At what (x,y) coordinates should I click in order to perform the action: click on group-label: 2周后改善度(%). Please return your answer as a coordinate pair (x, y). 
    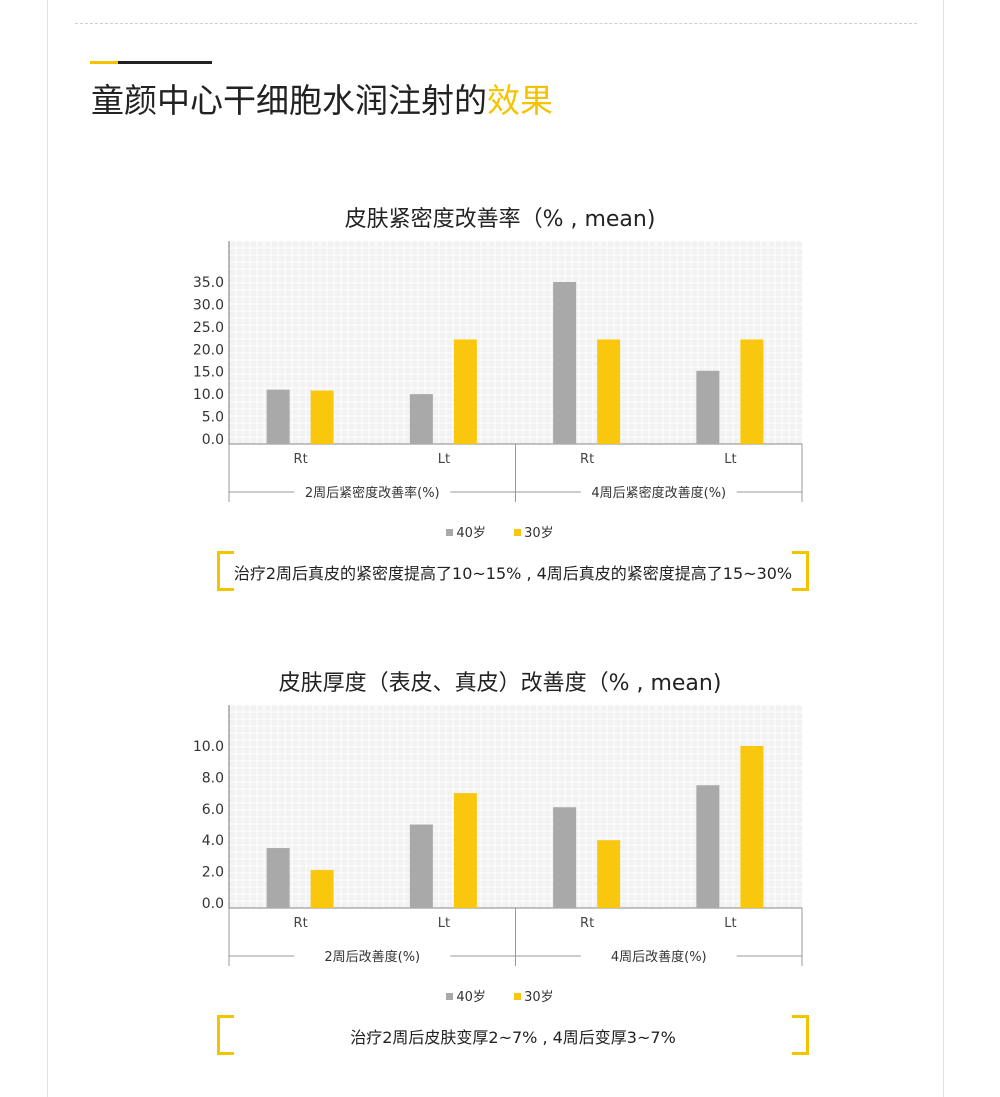
    Looking at the image, I should click on (372, 957).